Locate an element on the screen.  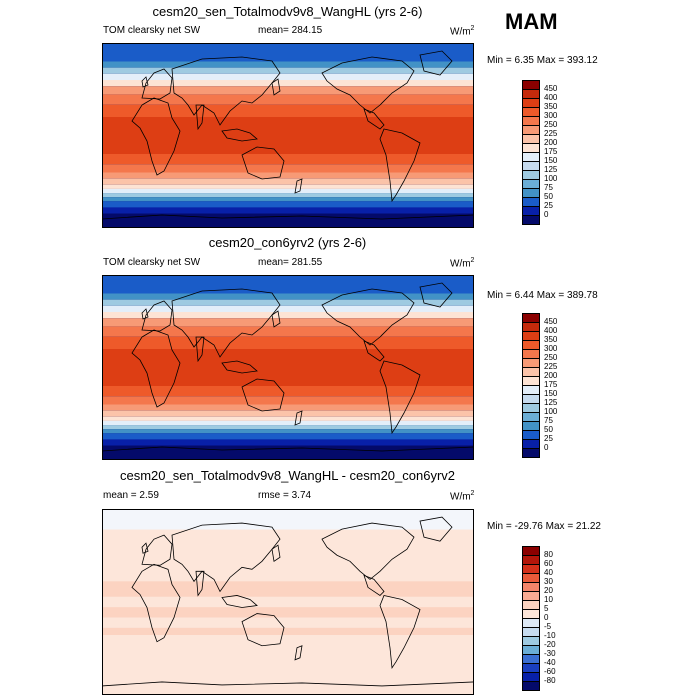
panel-3-rmse-label: rmse = 3.74 is located at coordinates (285, 495).